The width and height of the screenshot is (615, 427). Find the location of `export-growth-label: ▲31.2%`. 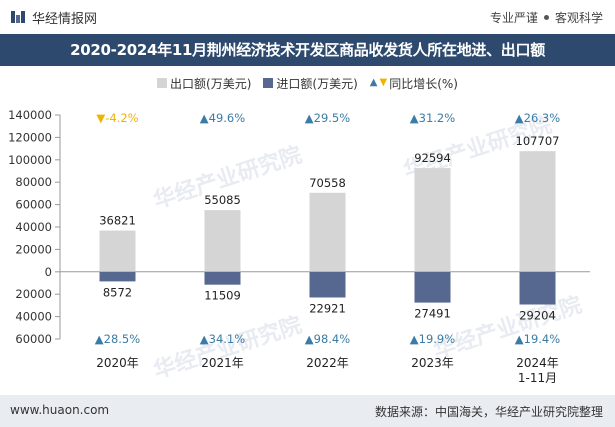

export-growth-label: ▲31.2% is located at coordinates (432, 118).